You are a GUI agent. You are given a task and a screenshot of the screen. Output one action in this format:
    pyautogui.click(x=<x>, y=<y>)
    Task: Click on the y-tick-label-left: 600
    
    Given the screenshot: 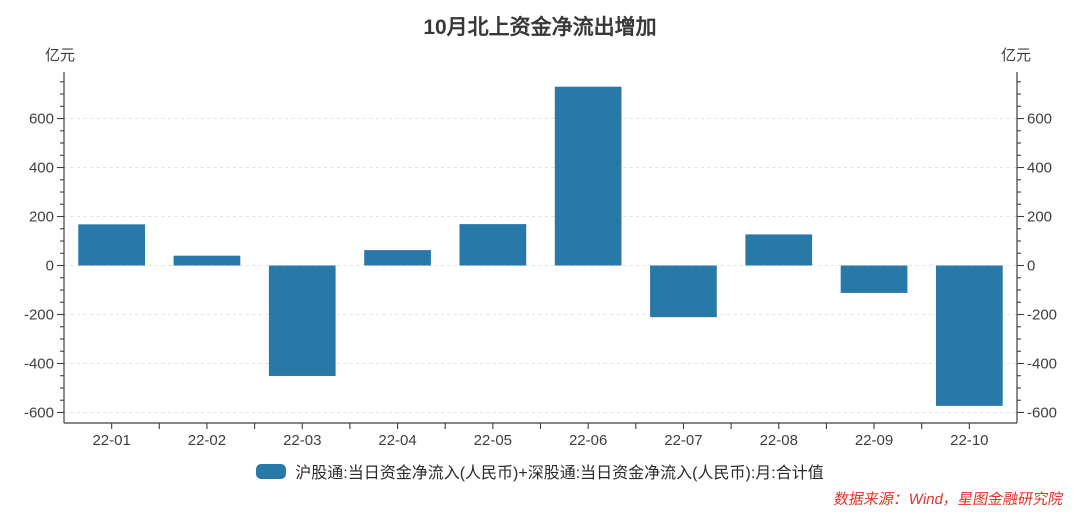 What is the action you would take?
    pyautogui.click(x=41, y=119)
    